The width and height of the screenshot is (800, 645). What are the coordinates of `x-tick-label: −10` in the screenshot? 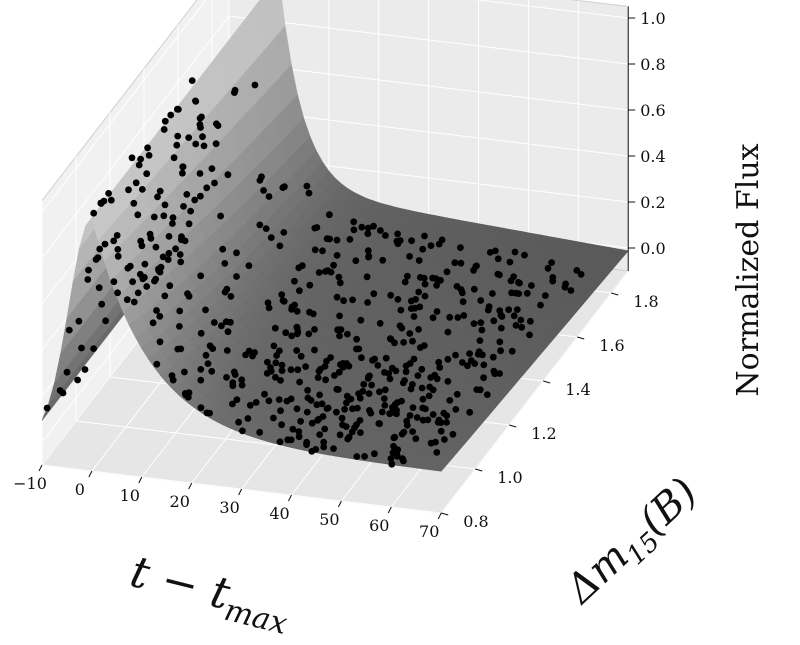 It's located at (30, 483).